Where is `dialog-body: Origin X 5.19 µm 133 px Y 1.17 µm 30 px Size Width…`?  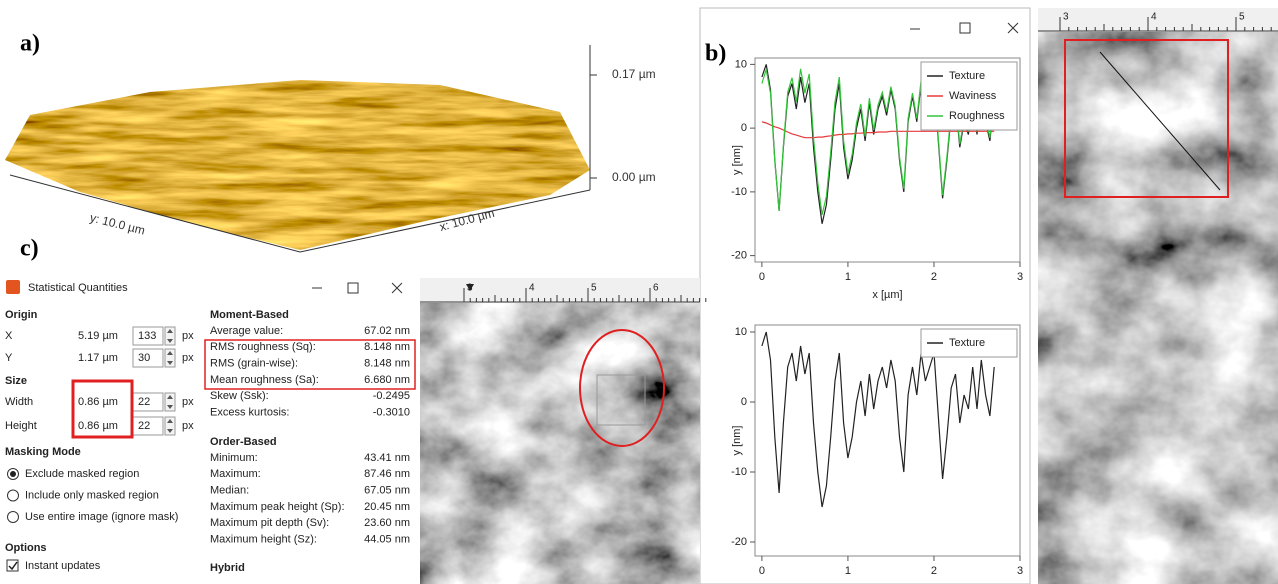 dialog-body: Origin X 5.19 µm 133 px Y 1.17 µm 30 px Size Width… is located at coordinates (207, 441).